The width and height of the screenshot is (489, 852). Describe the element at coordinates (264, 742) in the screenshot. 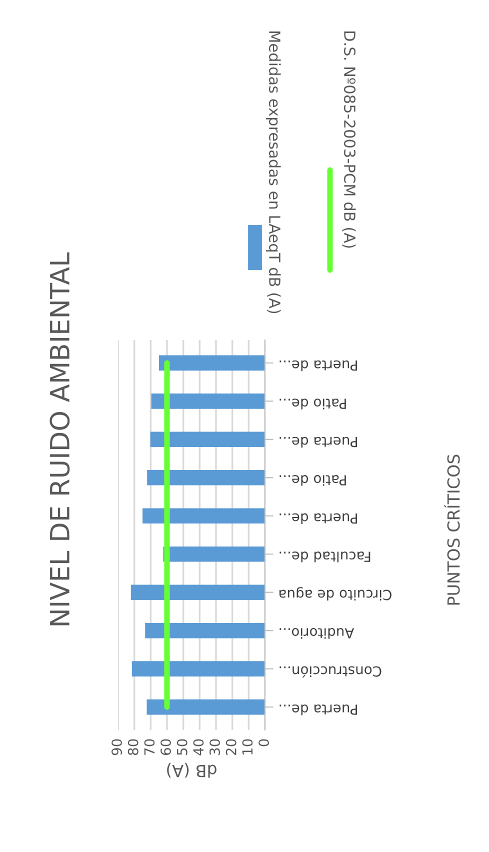

I see `x-tick-label: 0` at that location.